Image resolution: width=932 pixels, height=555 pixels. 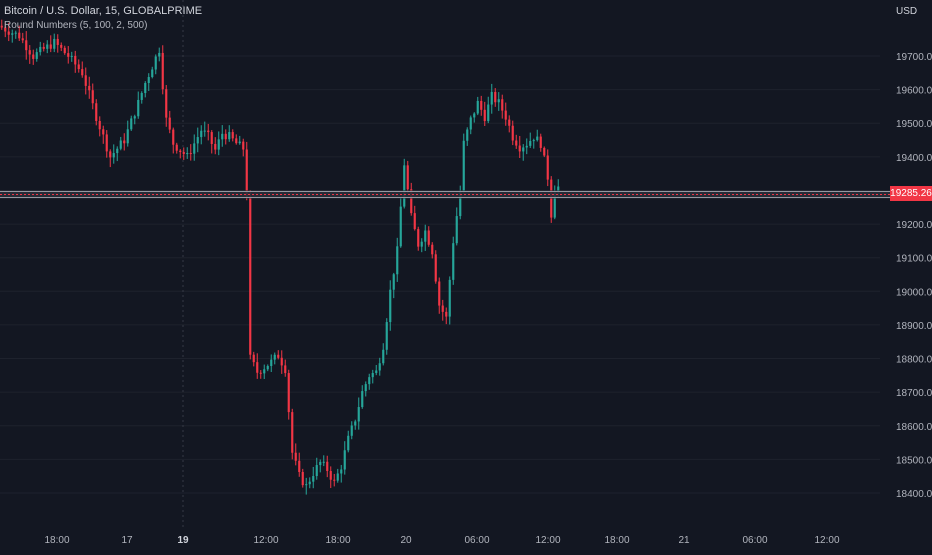 What do you see at coordinates (914, 0) in the screenshot?
I see `price-tick-label-clipped: 19800.00` at bounding box center [914, 0].